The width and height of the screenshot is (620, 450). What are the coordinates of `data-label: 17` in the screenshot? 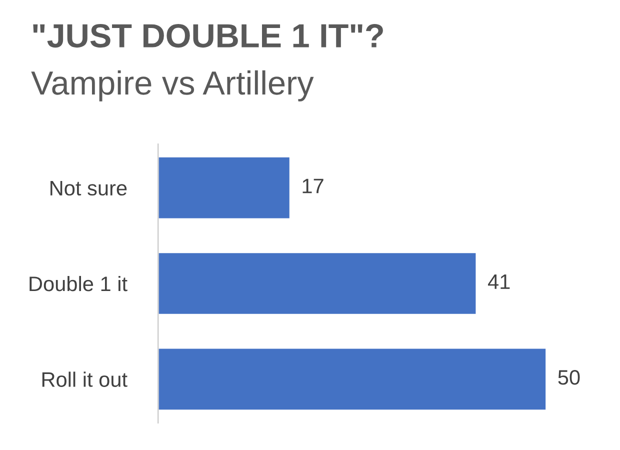 It's located at (313, 186).